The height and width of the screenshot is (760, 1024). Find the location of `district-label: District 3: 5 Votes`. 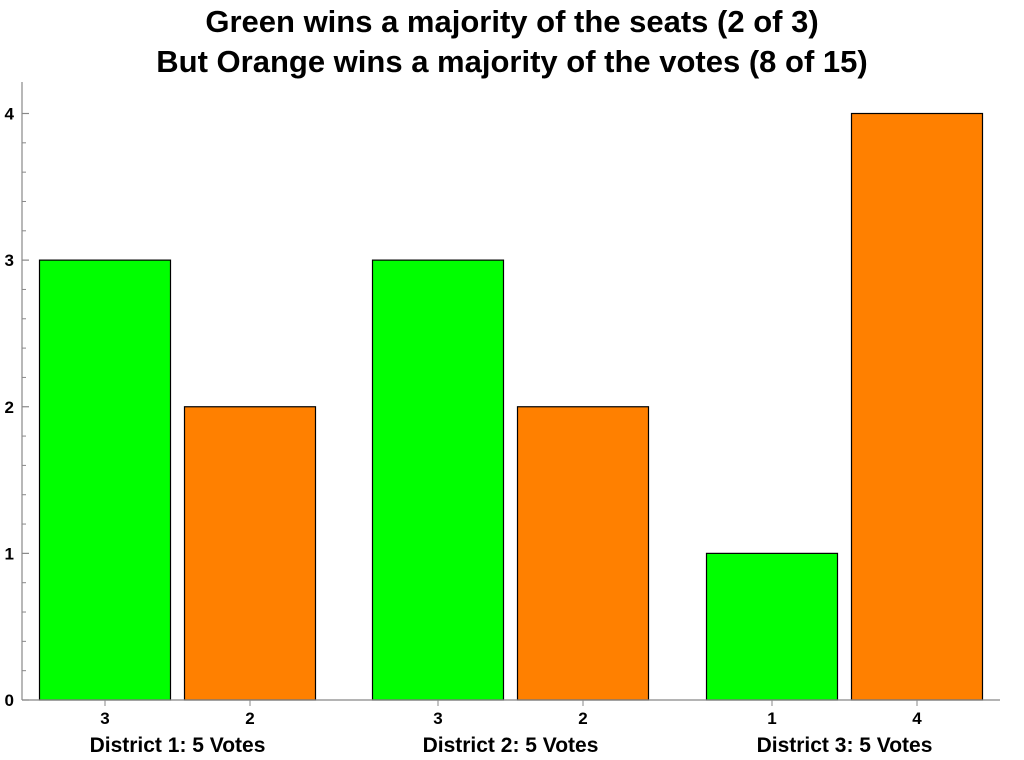

district-label: District 3: 5 Votes is located at coordinates (845, 745).